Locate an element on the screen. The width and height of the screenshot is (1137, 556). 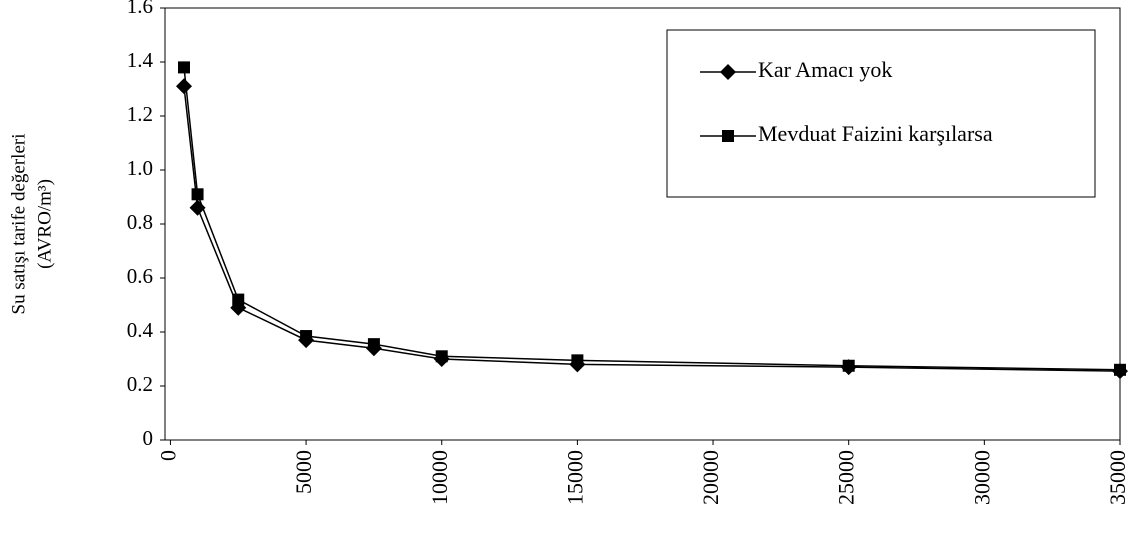
legend-label: Mevduat Faizini karşılarsa is located at coordinates (875, 133).